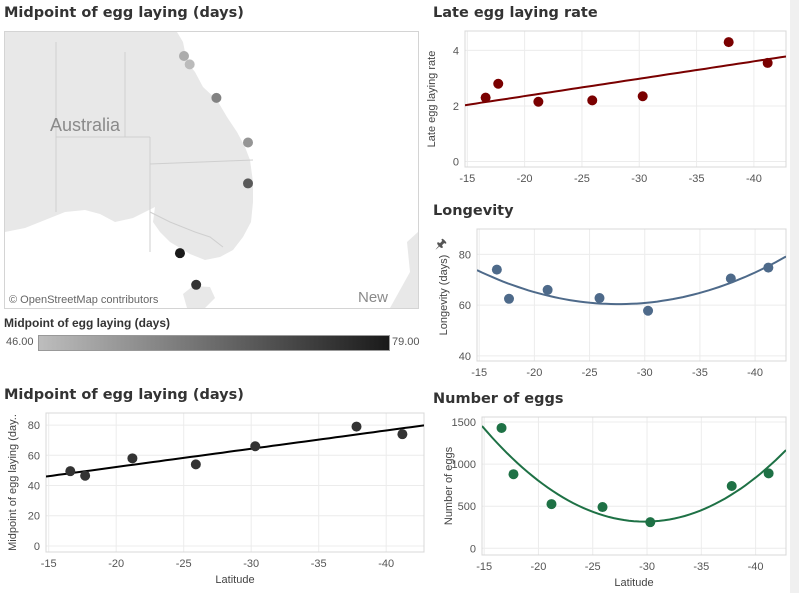  I want to click on legend-max: 79.00, so click(406, 342).